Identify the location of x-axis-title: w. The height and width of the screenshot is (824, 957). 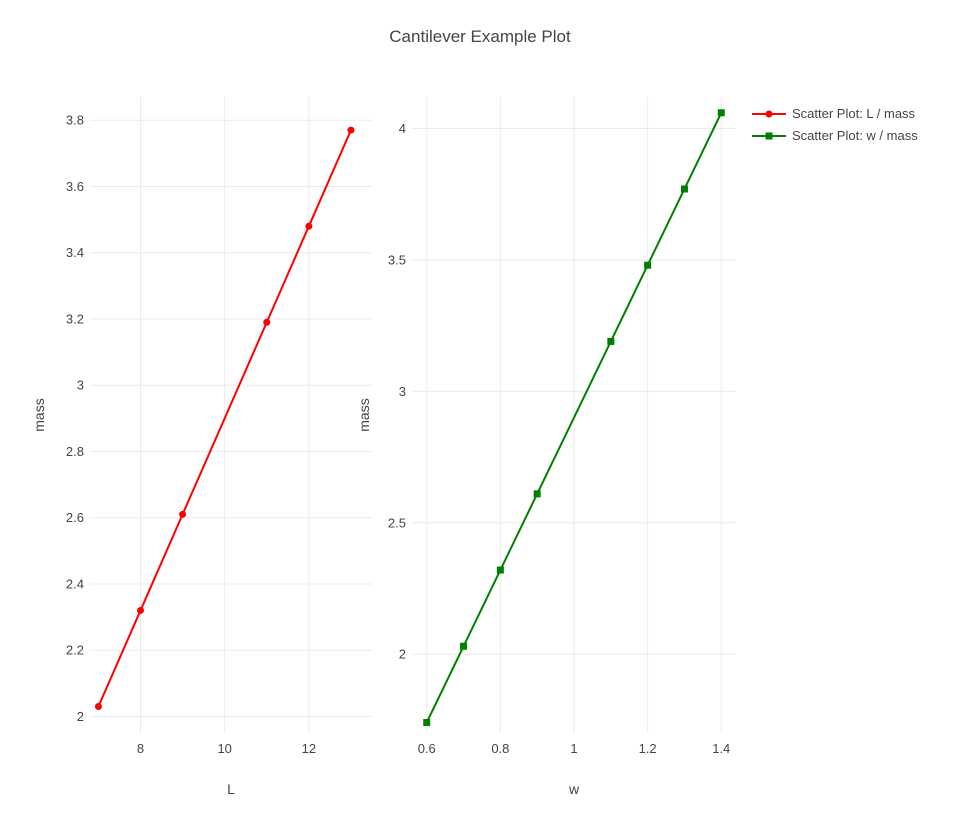
(574, 789).